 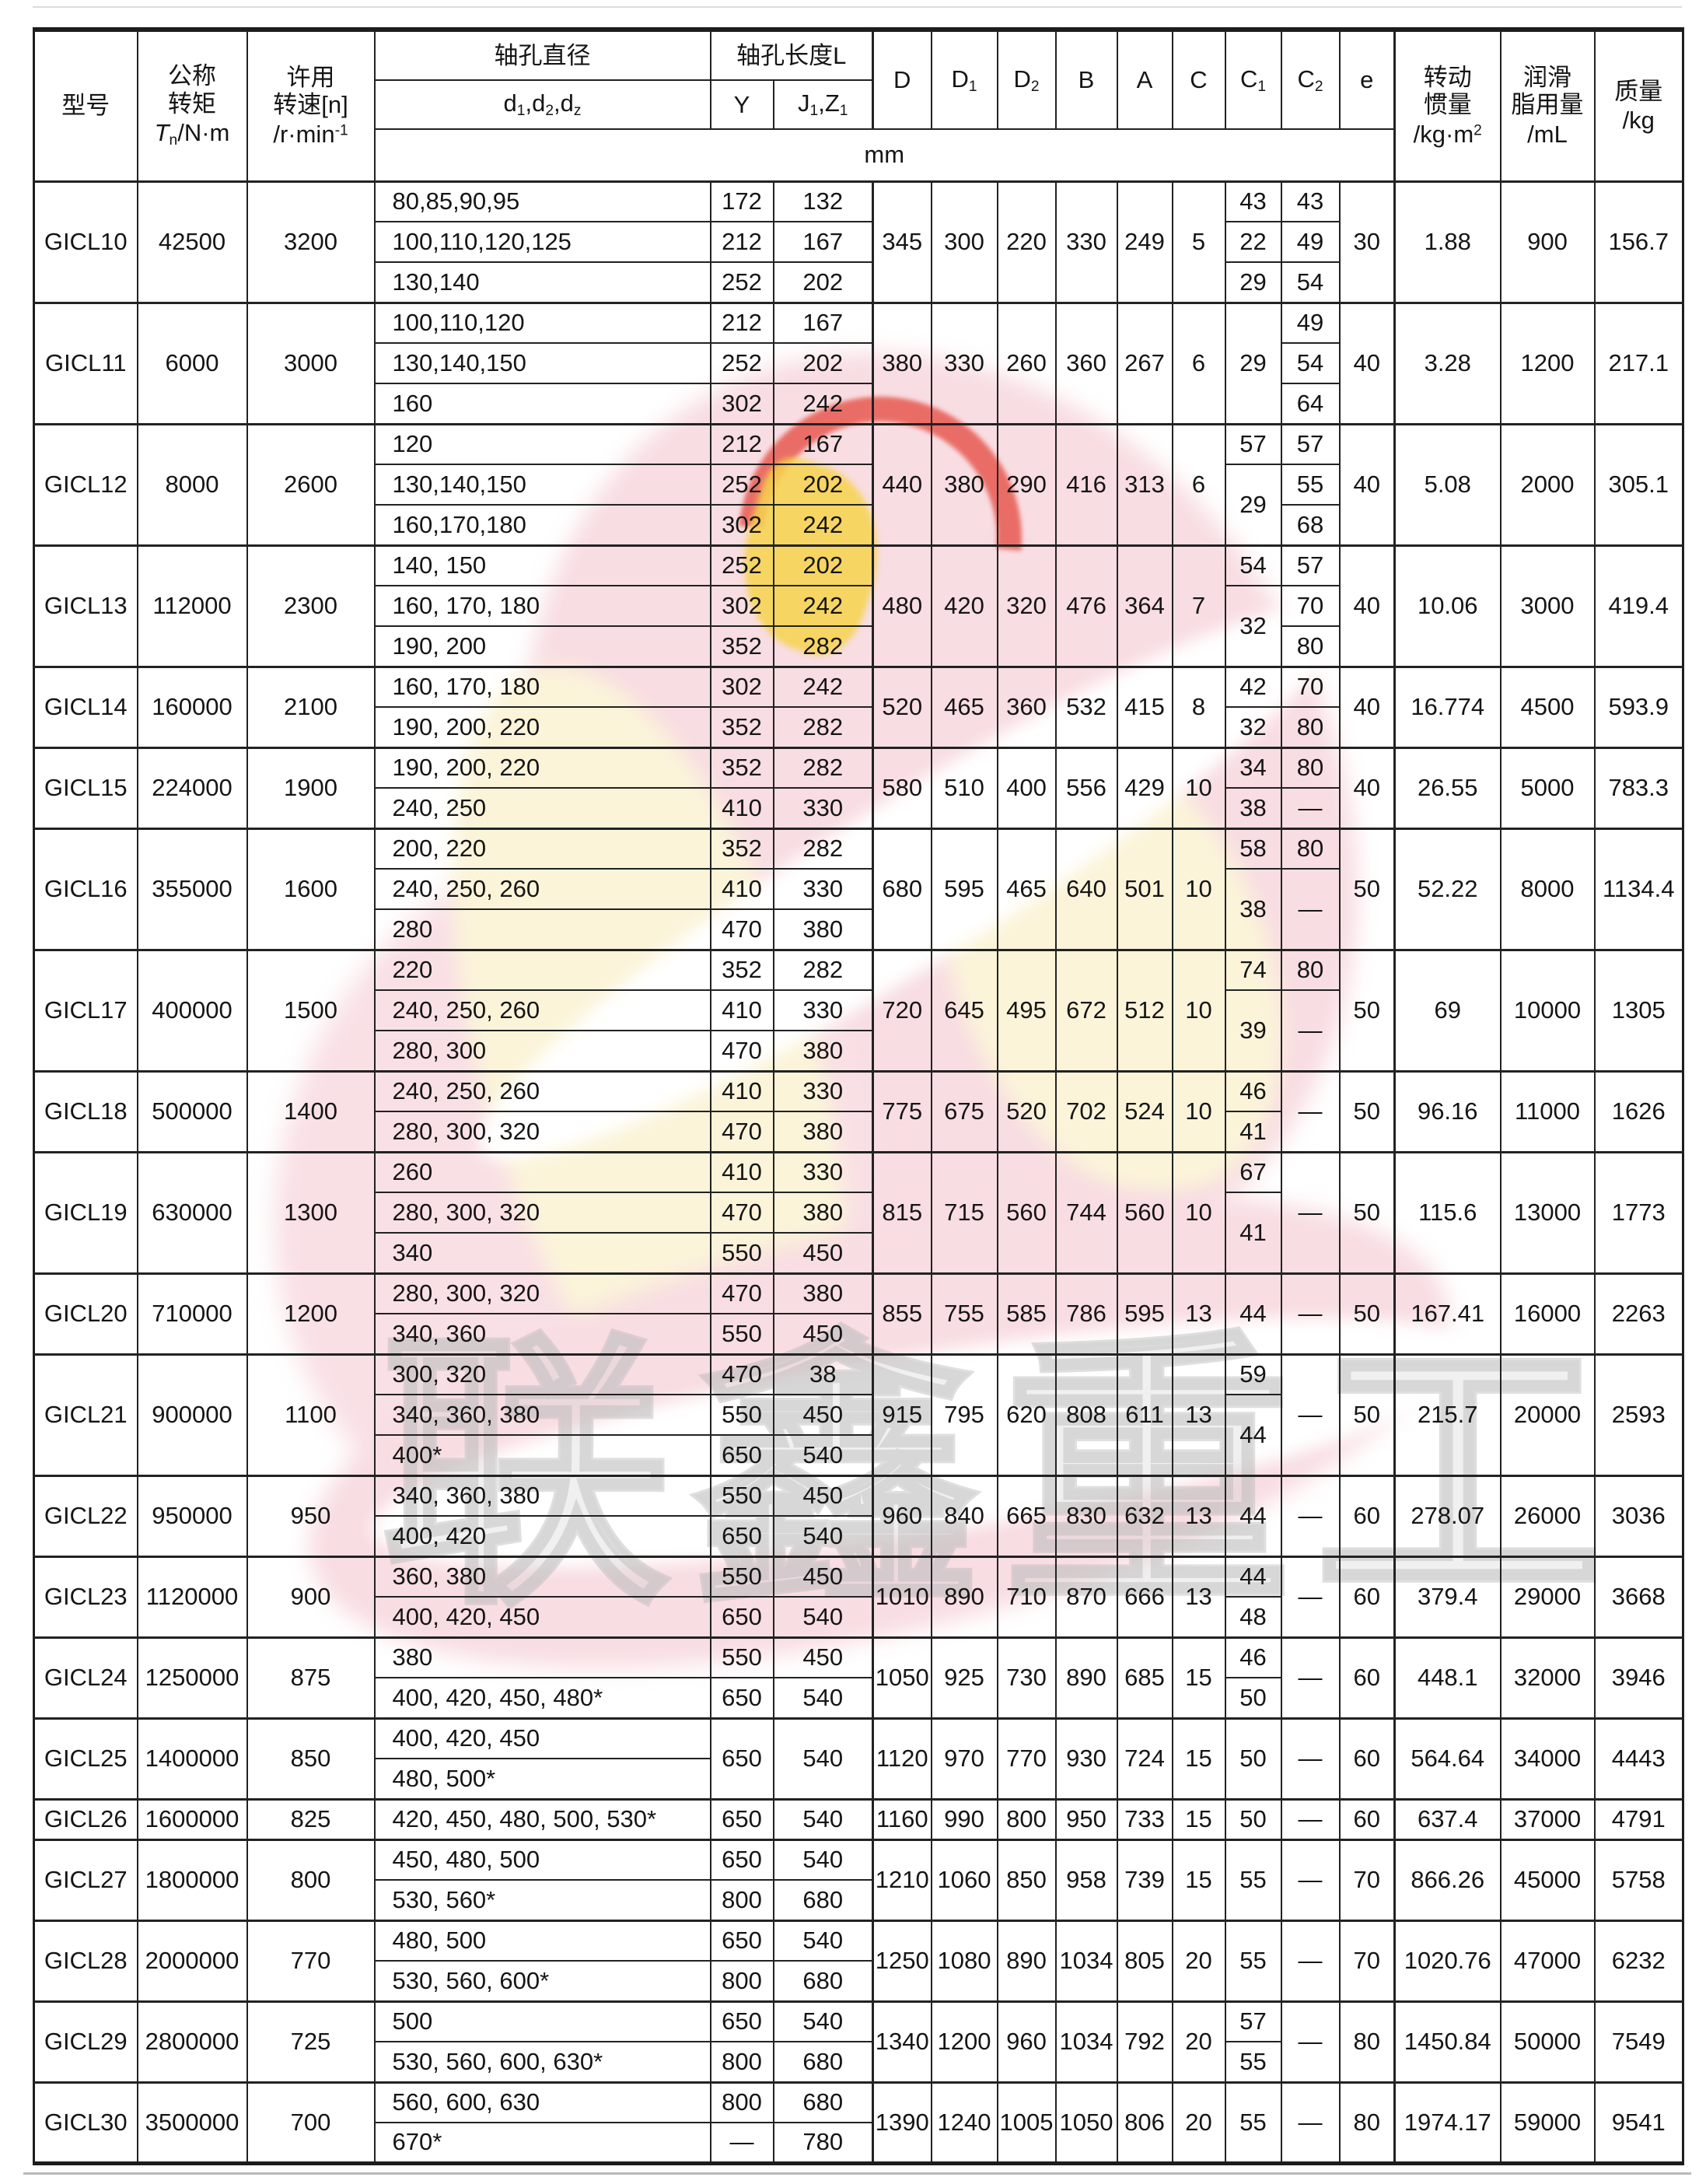 What do you see at coordinates (823, 1981) in the screenshot?
I see `length-JZ-cell: 680` at bounding box center [823, 1981].